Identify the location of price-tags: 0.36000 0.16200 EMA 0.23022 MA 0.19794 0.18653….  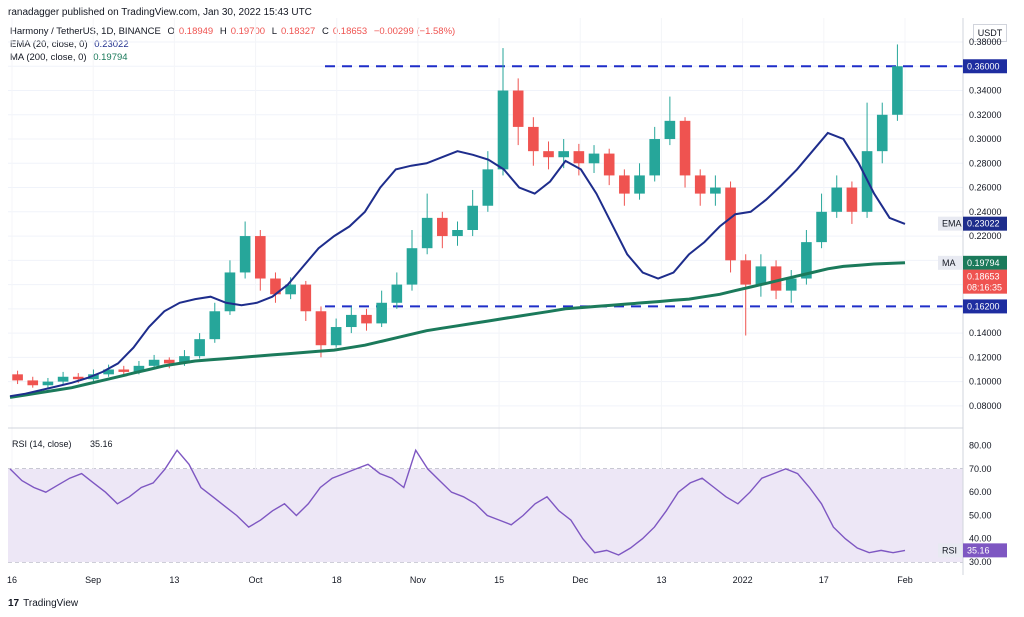
(972, 308).